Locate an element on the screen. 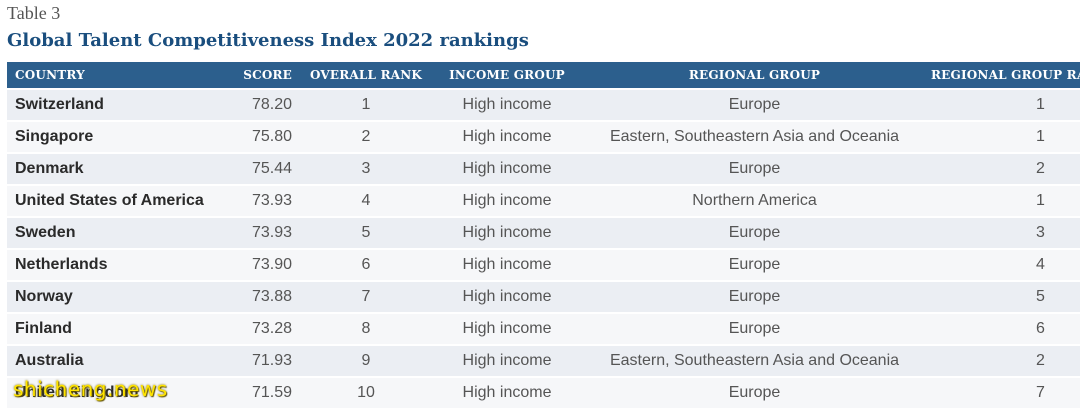  cell-country: Denmark is located at coordinates (113, 168).